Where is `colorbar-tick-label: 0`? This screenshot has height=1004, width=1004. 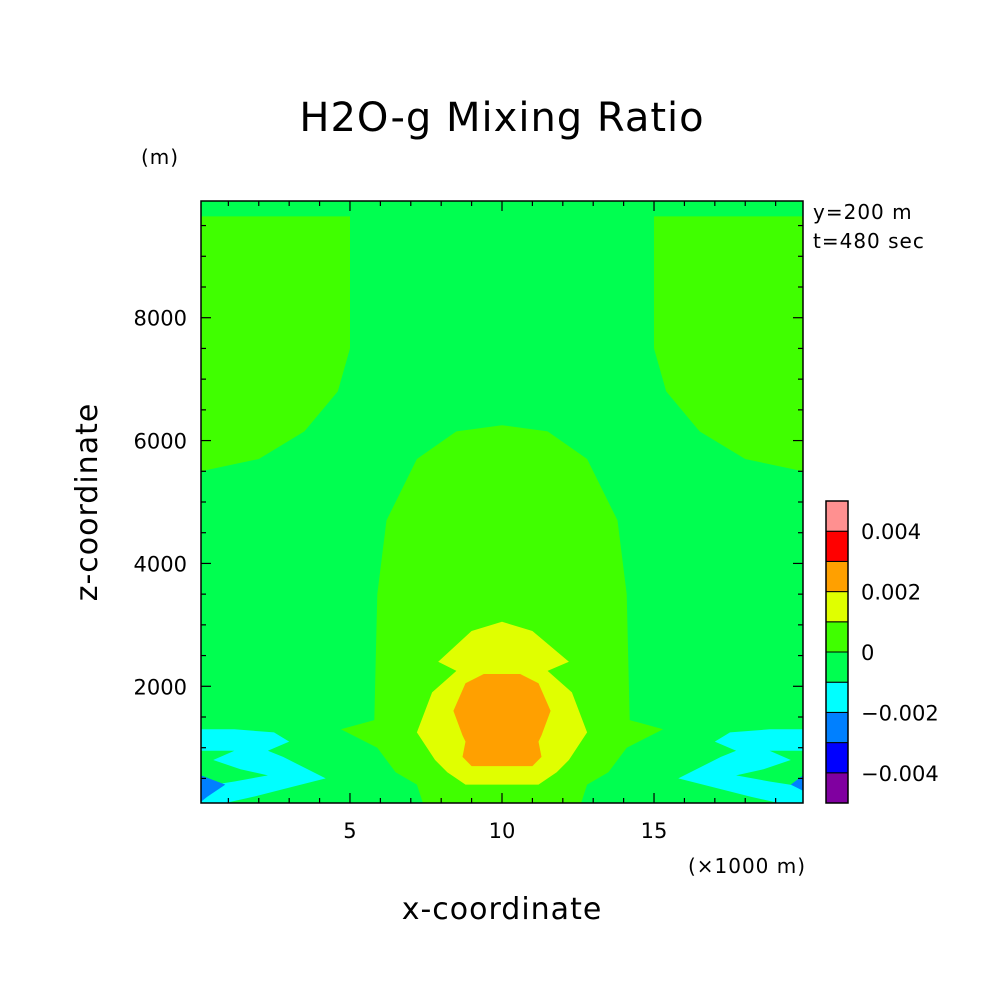 colorbar-tick-label: 0 is located at coordinates (867, 653).